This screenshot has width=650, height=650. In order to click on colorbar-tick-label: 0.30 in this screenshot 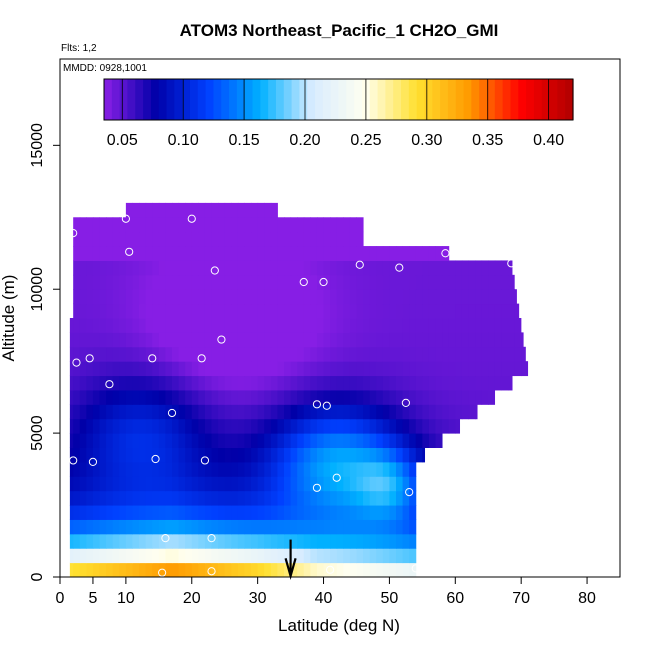, I will do `click(426, 140)`.